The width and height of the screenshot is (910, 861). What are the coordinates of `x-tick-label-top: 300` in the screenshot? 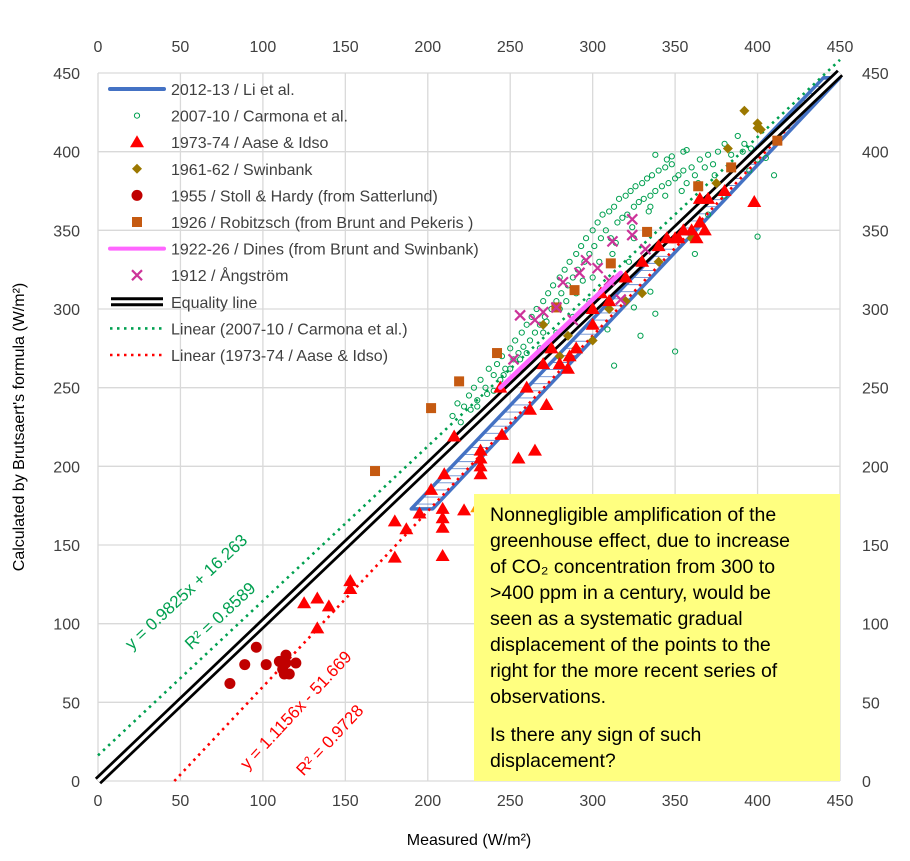 It's located at (592, 47).